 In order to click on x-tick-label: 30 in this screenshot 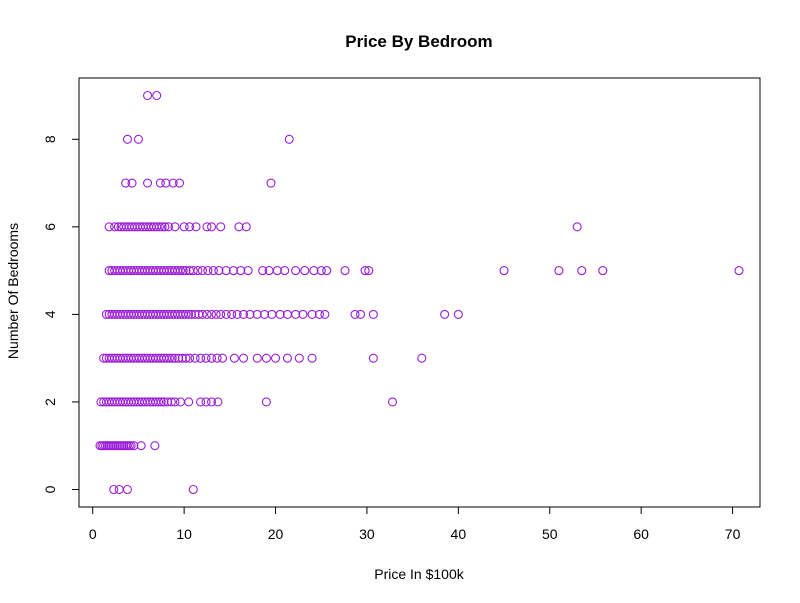, I will do `click(367, 534)`.